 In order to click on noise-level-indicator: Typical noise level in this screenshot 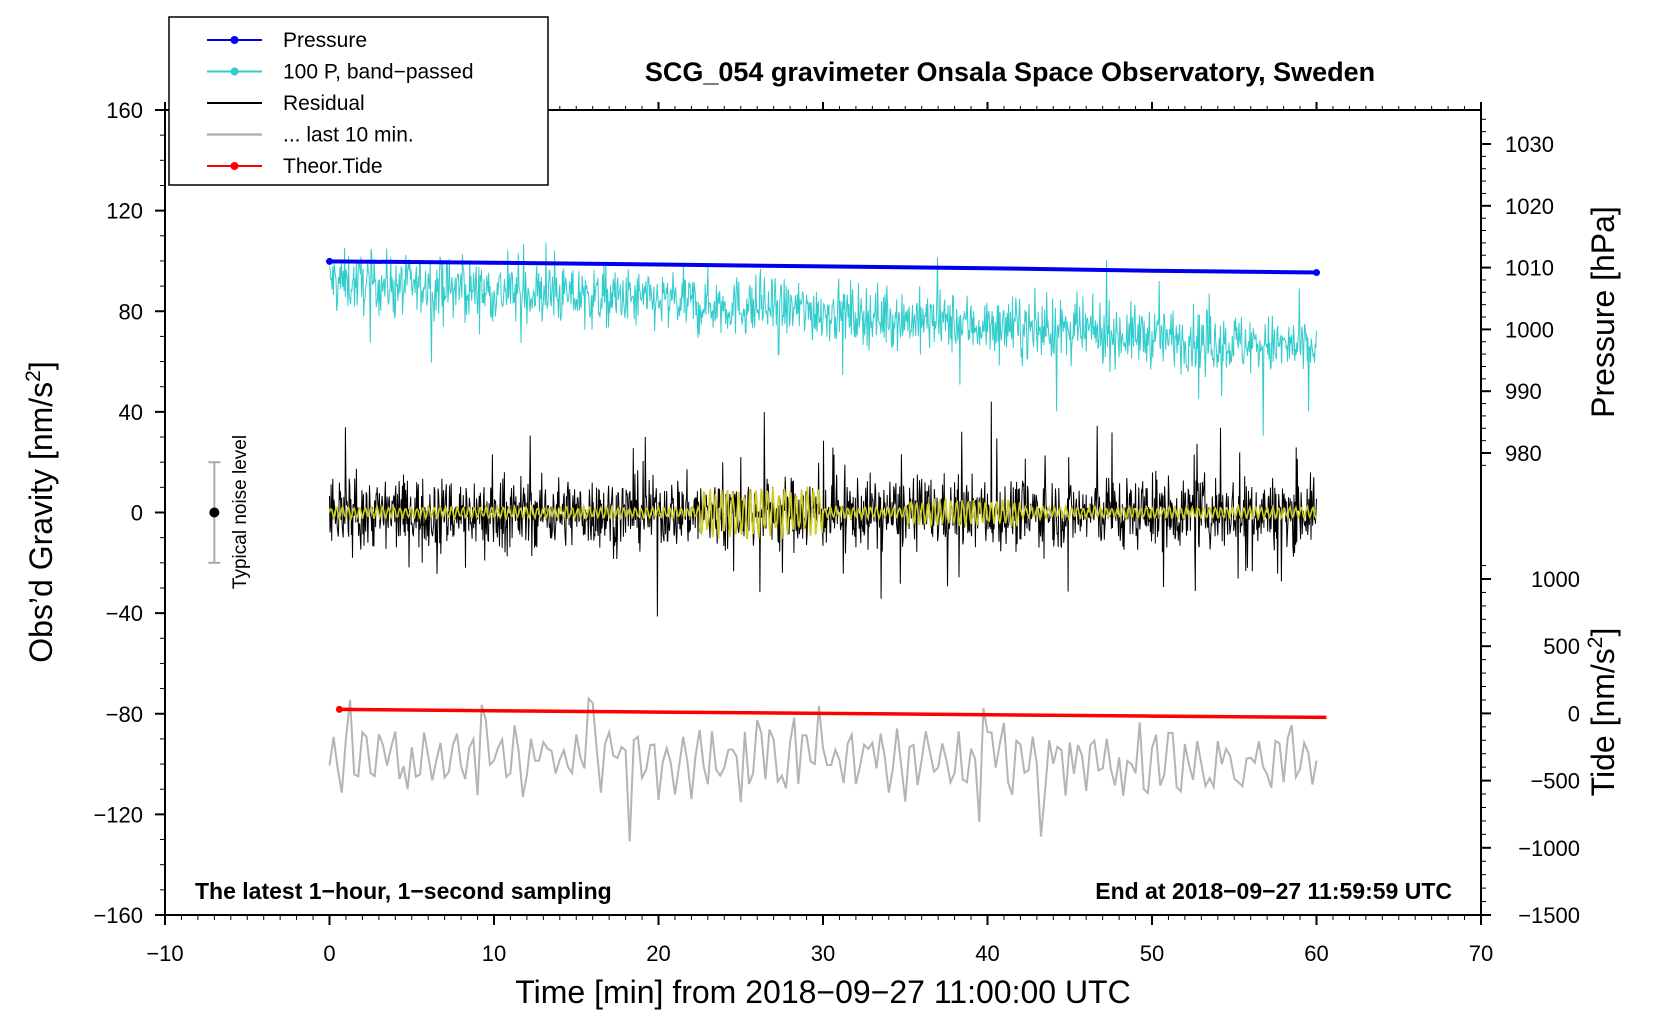, I will do `click(229, 512)`.